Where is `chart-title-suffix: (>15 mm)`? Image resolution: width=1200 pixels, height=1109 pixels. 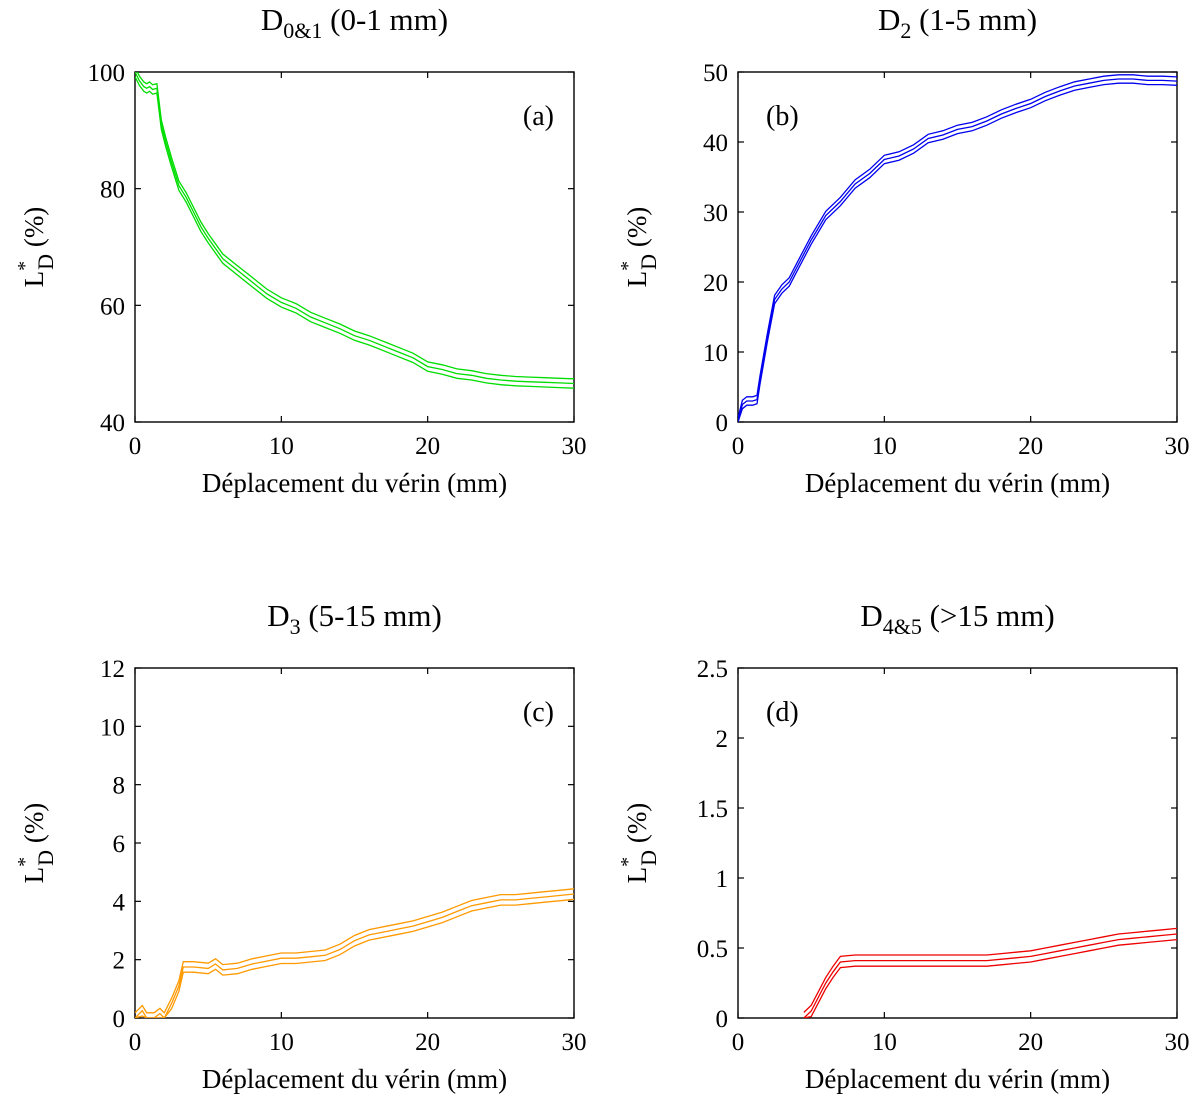
chart-title-suffix: (>15 mm) is located at coordinates (988, 615).